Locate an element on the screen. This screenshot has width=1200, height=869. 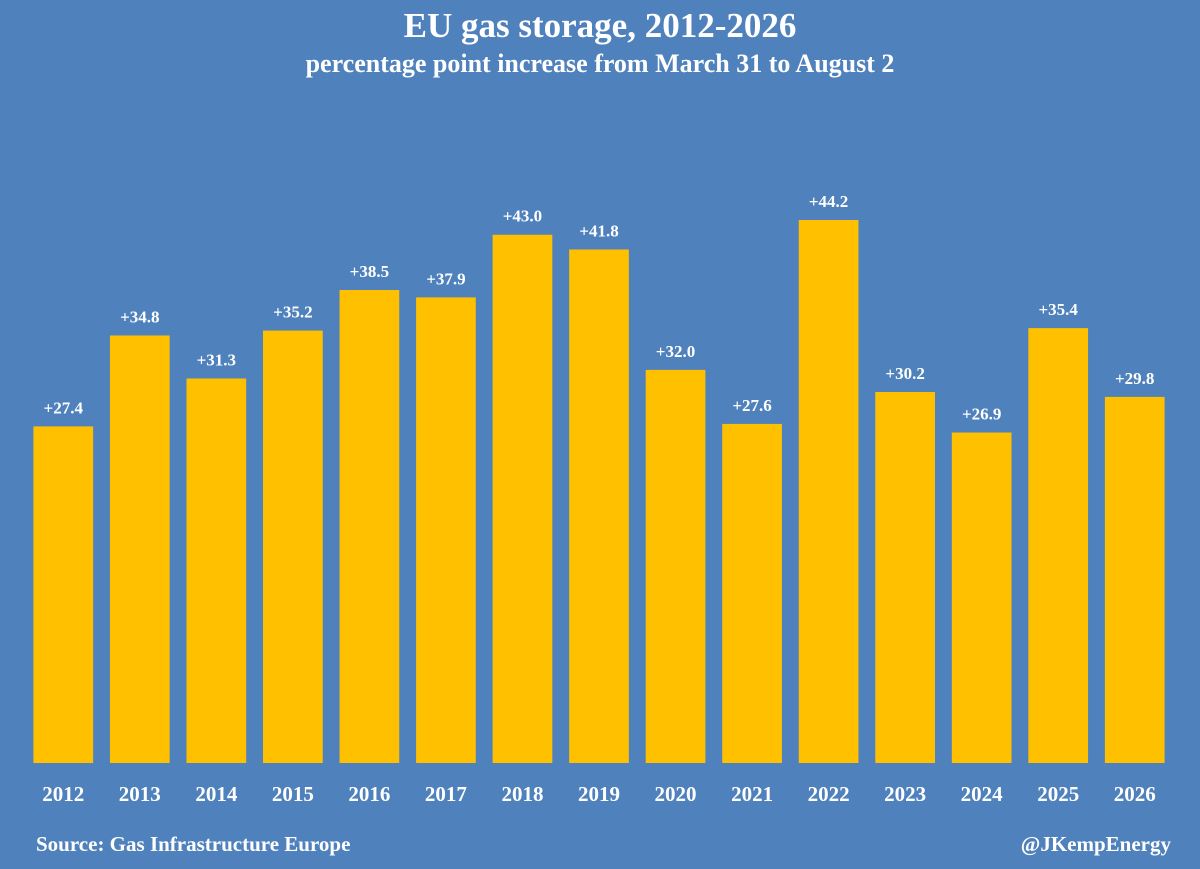
data-label-2025: +35.4 is located at coordinates (1058, 309).